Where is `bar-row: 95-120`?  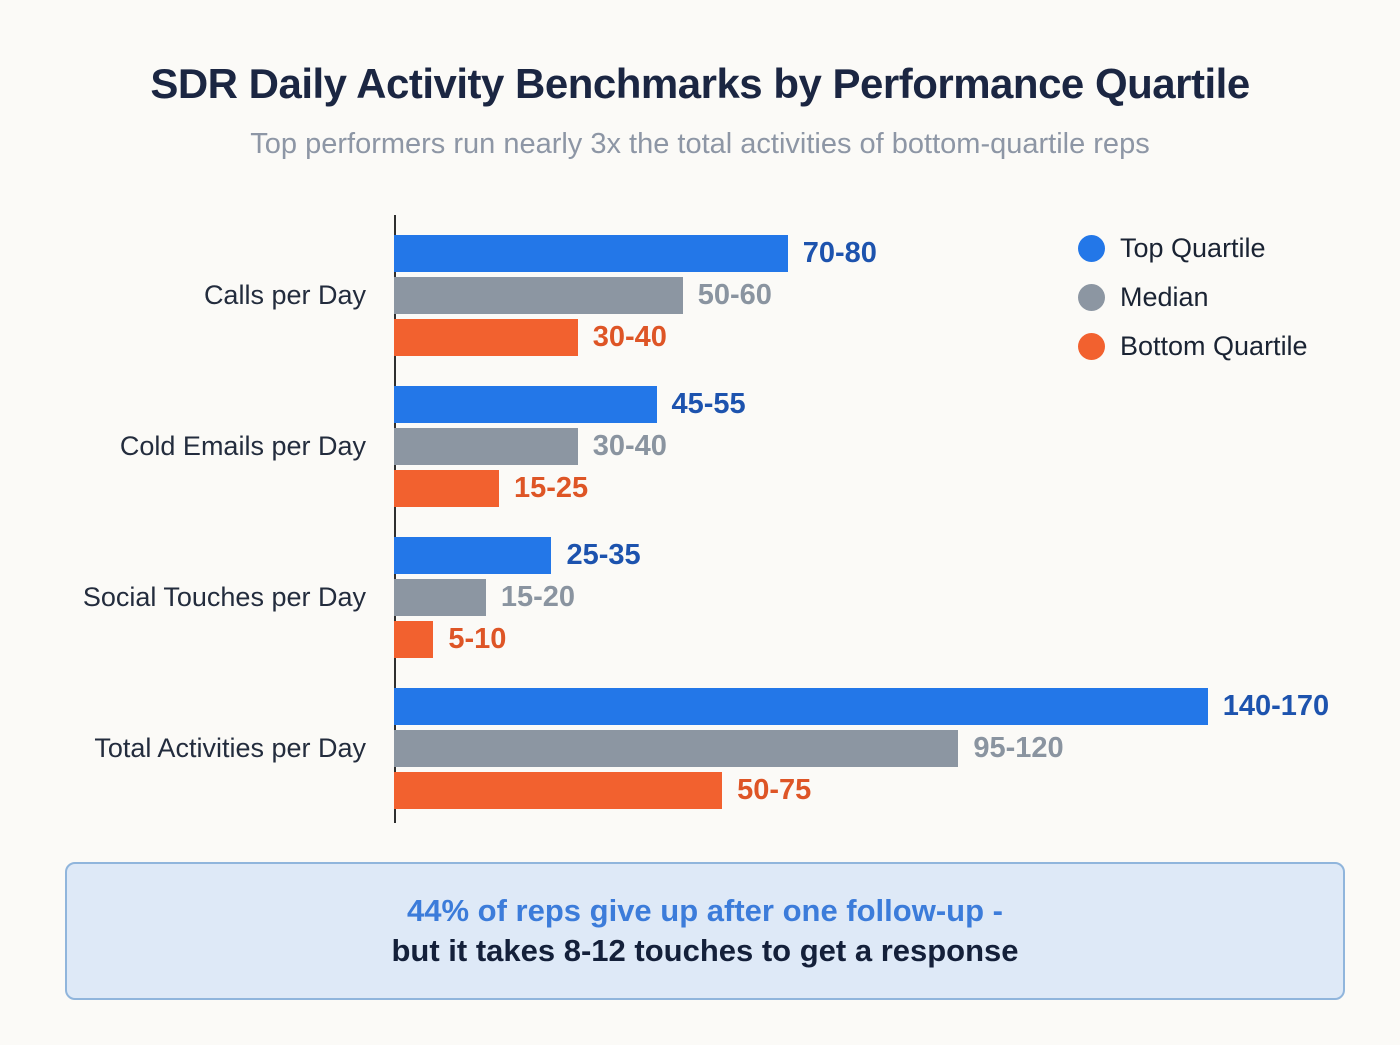 bar-row: 95-120 is located at coordinates (866, 748).